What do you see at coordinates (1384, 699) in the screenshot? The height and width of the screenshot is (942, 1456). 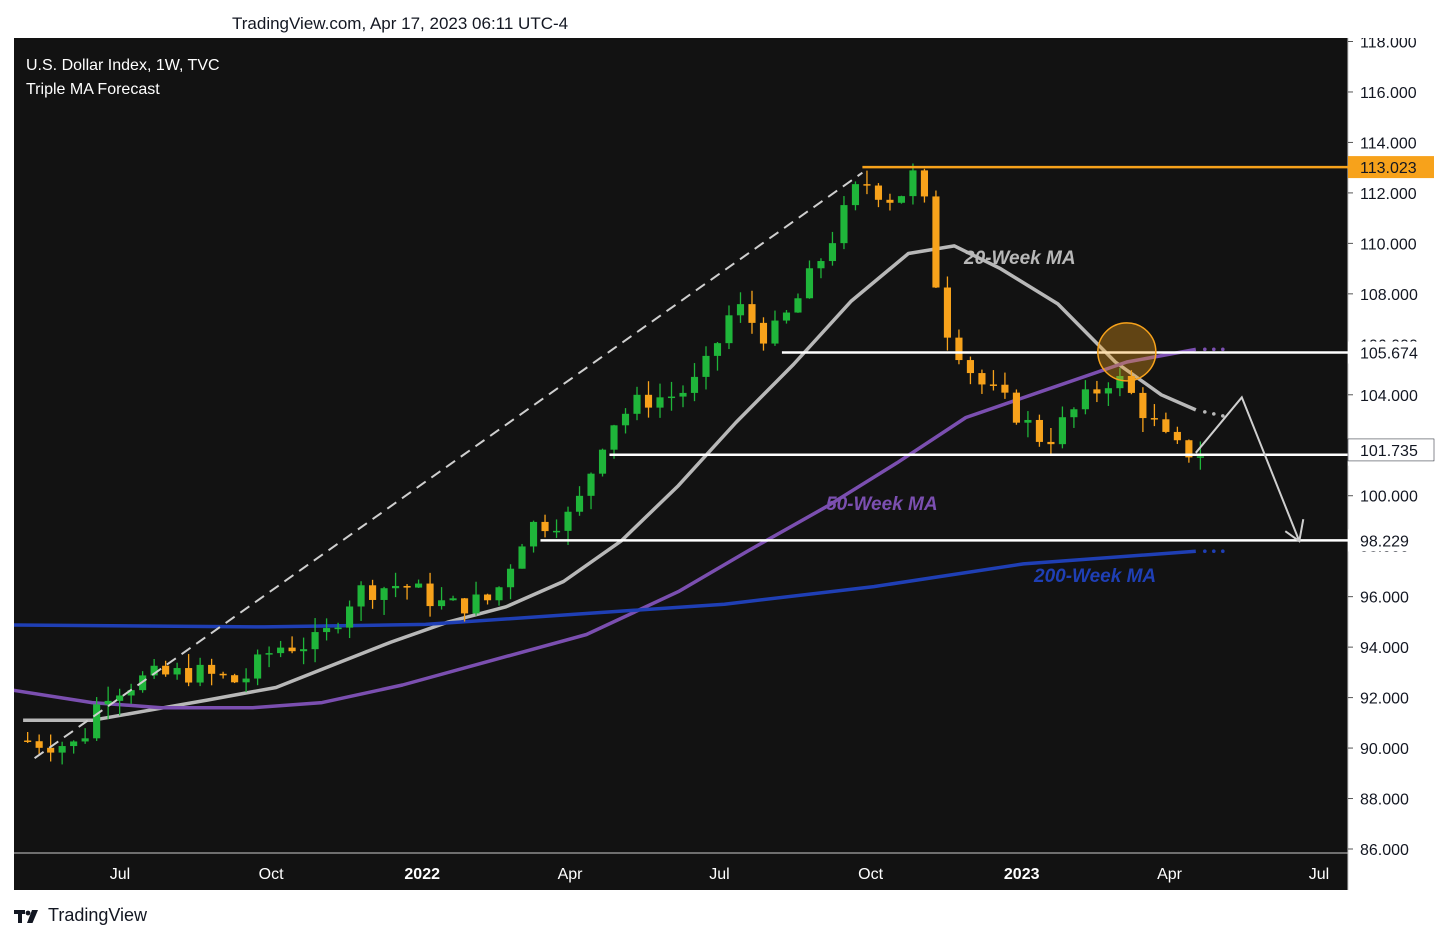 I see `price-tick-label: 92.000` at bounding box center [1384, 699].